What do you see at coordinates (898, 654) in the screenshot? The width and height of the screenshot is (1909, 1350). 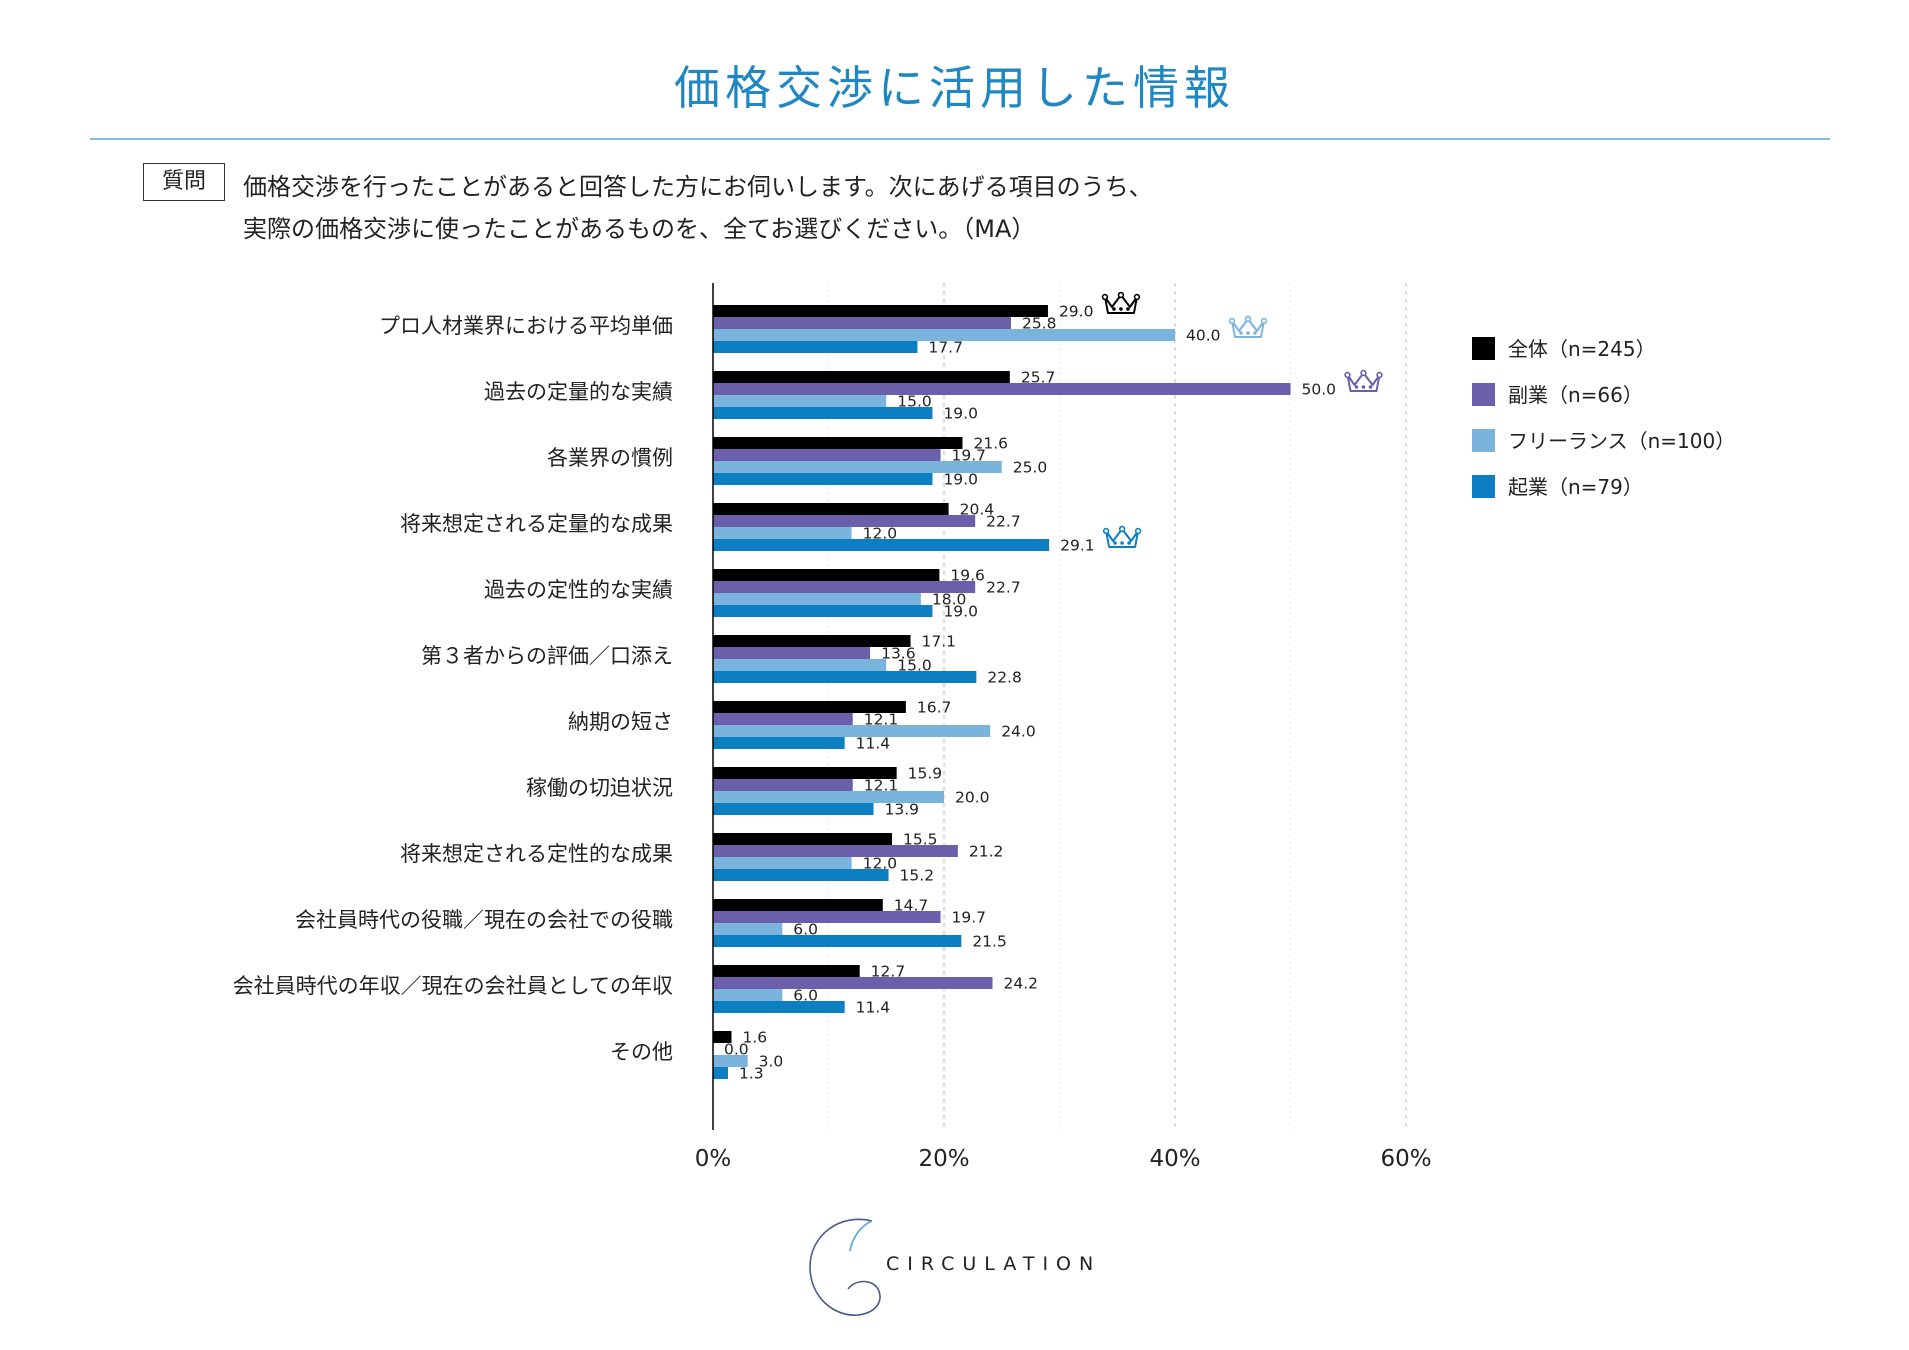 I see `data-label: 13.6` at bounding box center [898, 654].